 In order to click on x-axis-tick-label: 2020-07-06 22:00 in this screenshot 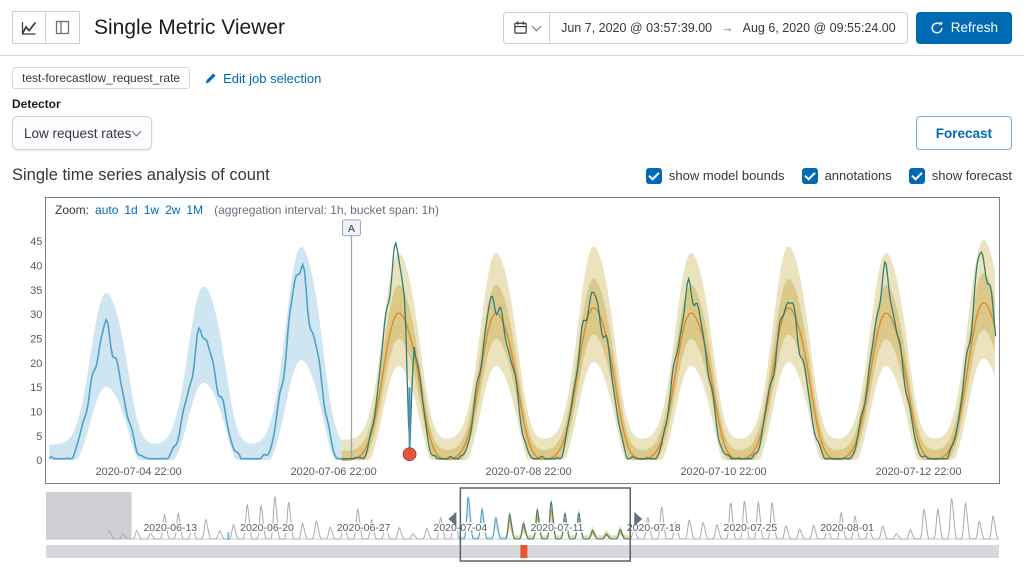, I will do `click(334, 472)`.